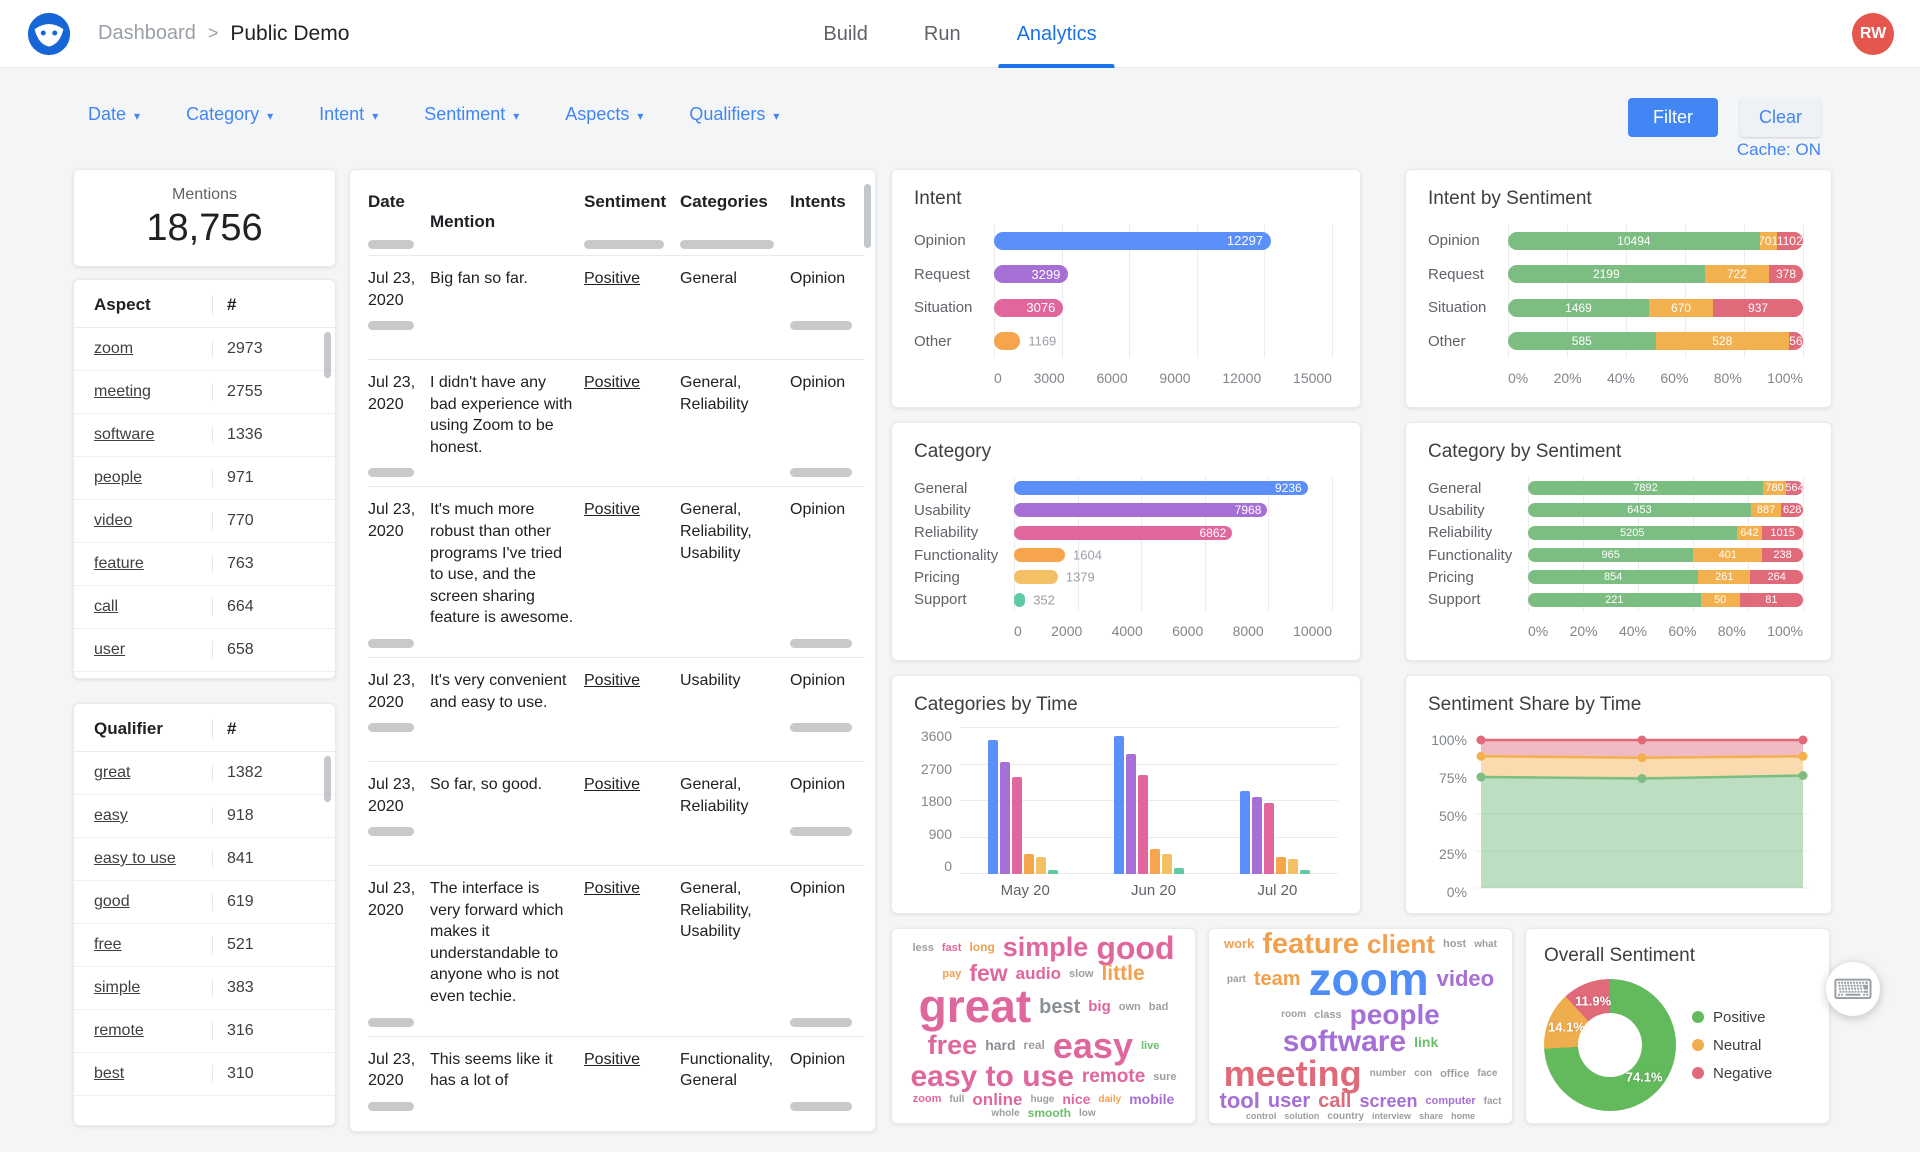  Describe the element at coordinates (1388, 1074) in the screenshot. I see `cloud-word: number` at that location.